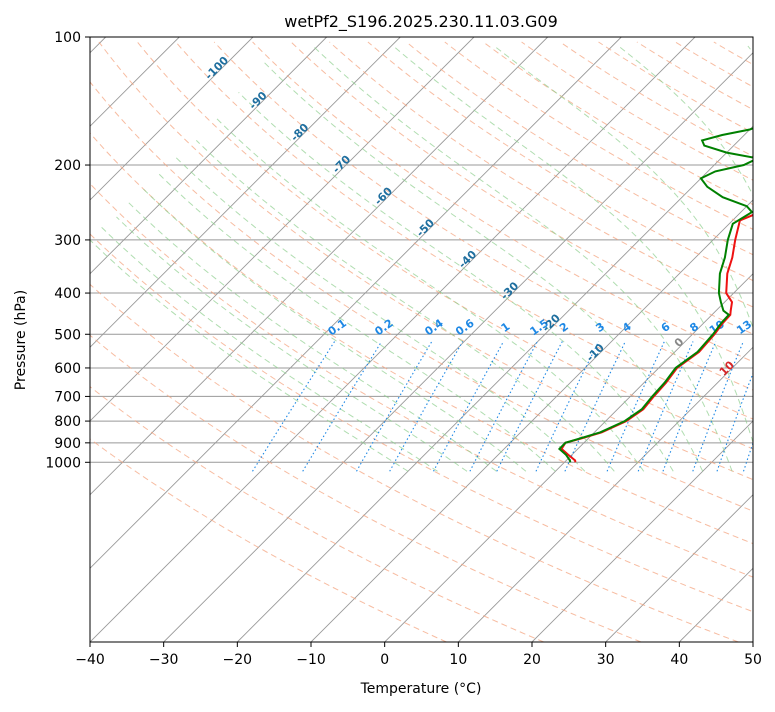 The width and height of the screenshot is (775, 712). What do you see at coordinates (771, 391) in the screenshot?
I see `moist-adiabat-label: 20` at bounding box center [771, 391].